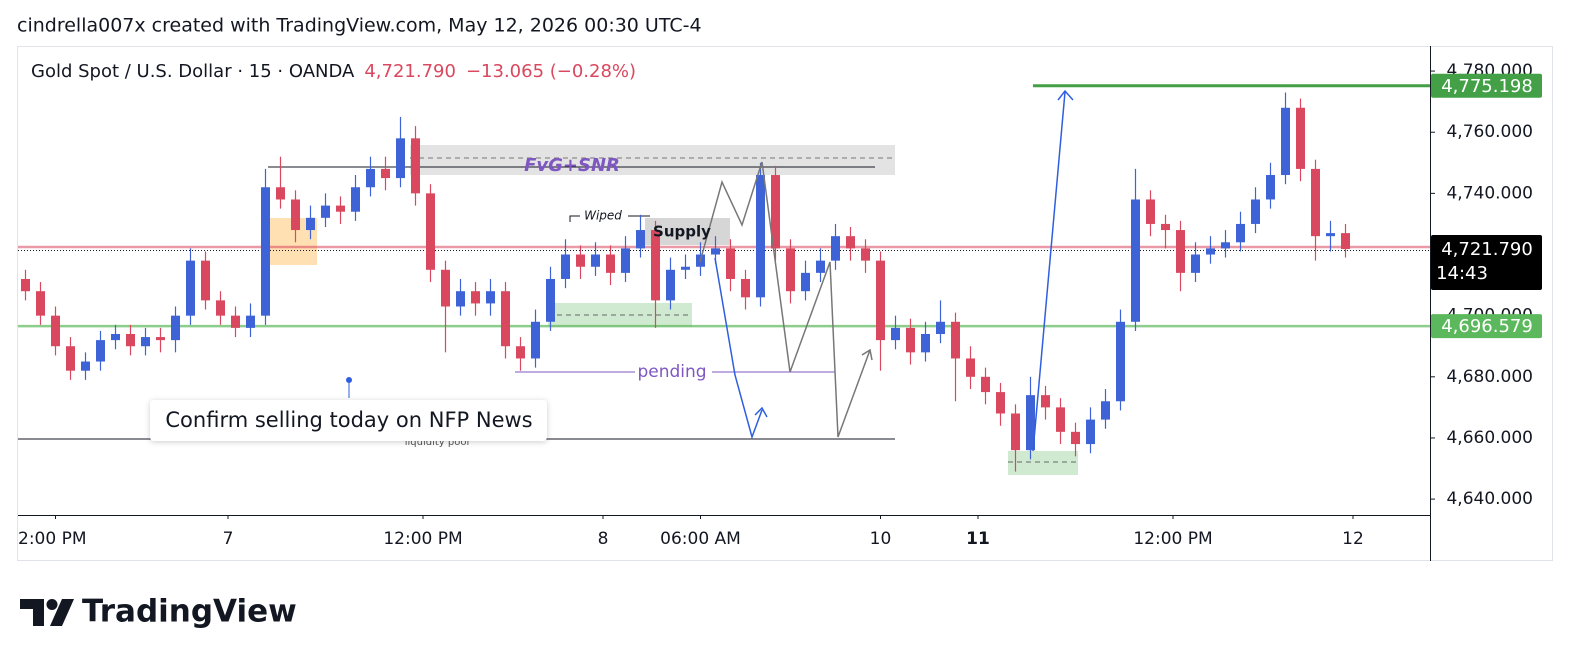 The height and width of the screenshot is (666, 1574). What do you see at coordinates (572, 165) in the screenshot?
I see `fvg-label: FvG+SNR` at bounding box center [572, 165].